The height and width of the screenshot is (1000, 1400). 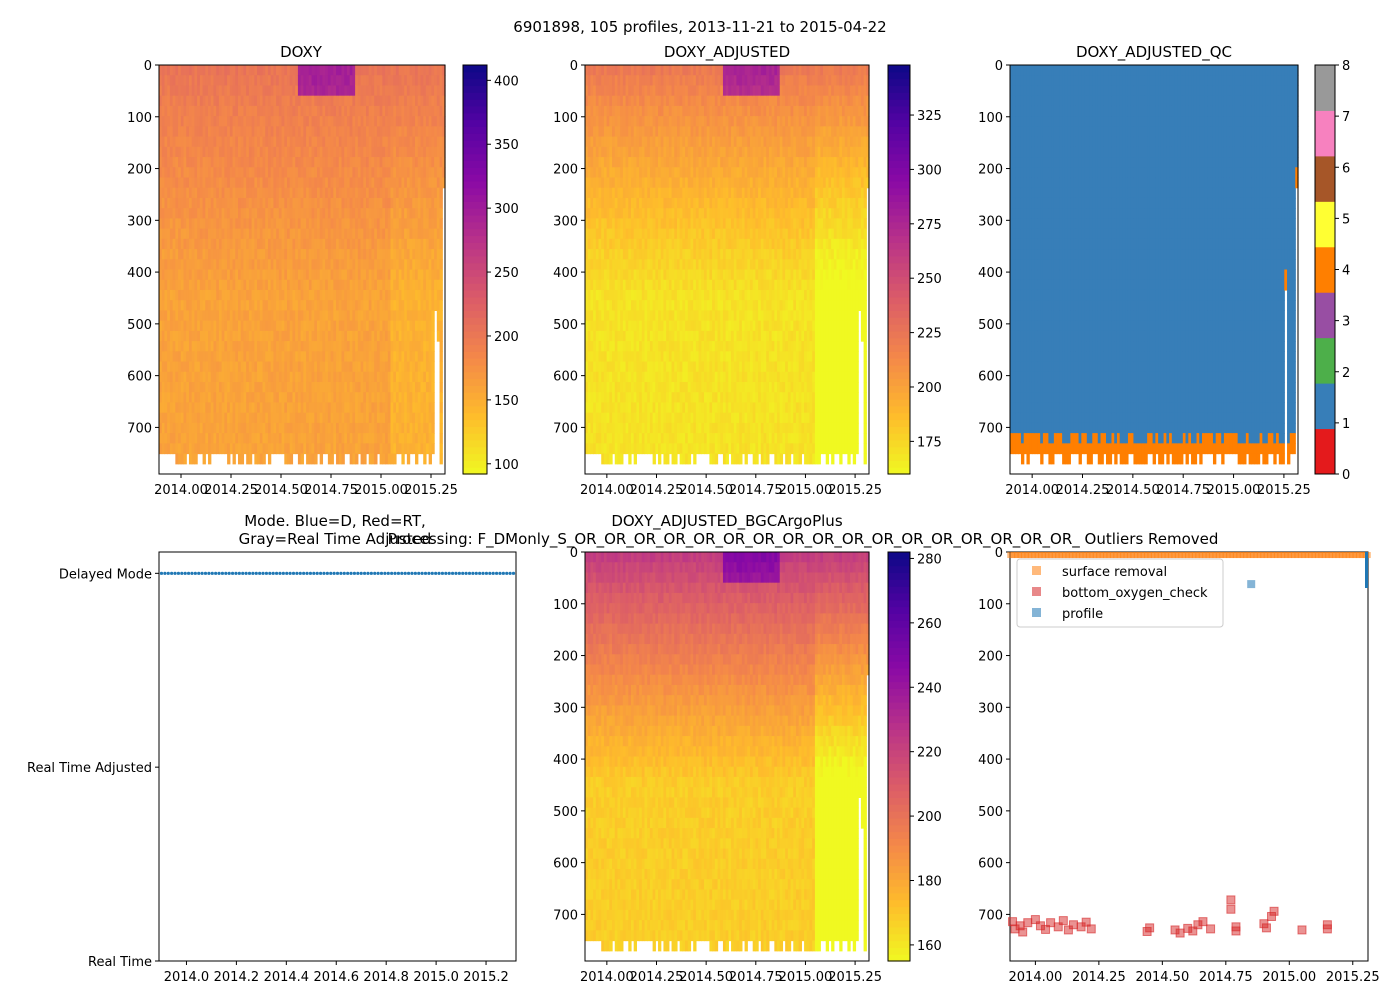 I want to click on x-tick-label: 2015.25, so click(x=431, y=490).